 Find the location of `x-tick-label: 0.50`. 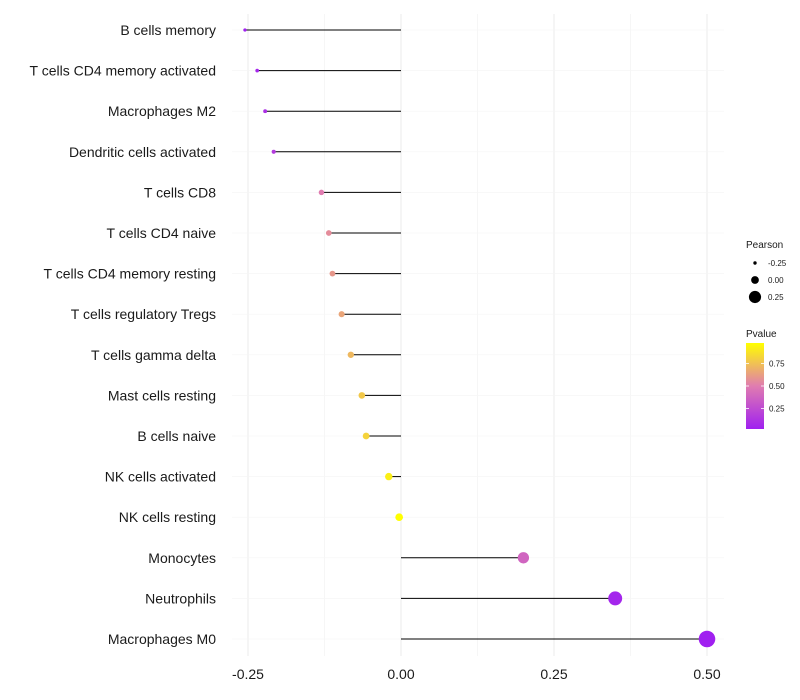

x-tick-label: 0.50 is located at coordinates (706, 674).